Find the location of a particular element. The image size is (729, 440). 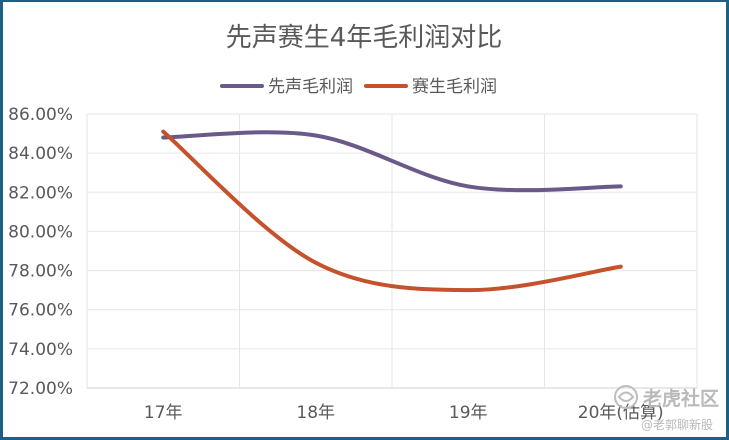

x-tick-label: 17年 is located at coordinates (163, 413).